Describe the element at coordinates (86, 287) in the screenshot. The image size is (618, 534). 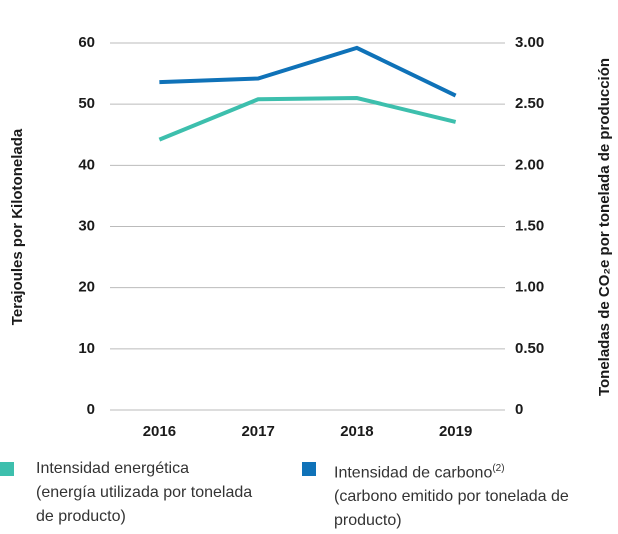
I see `y-tick-label: 20` at that location.